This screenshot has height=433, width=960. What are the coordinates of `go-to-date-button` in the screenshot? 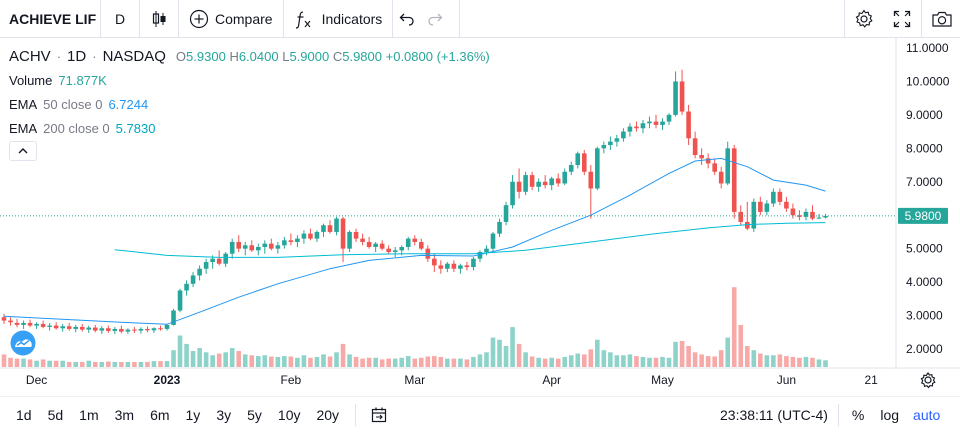 It's located at (376, 415).